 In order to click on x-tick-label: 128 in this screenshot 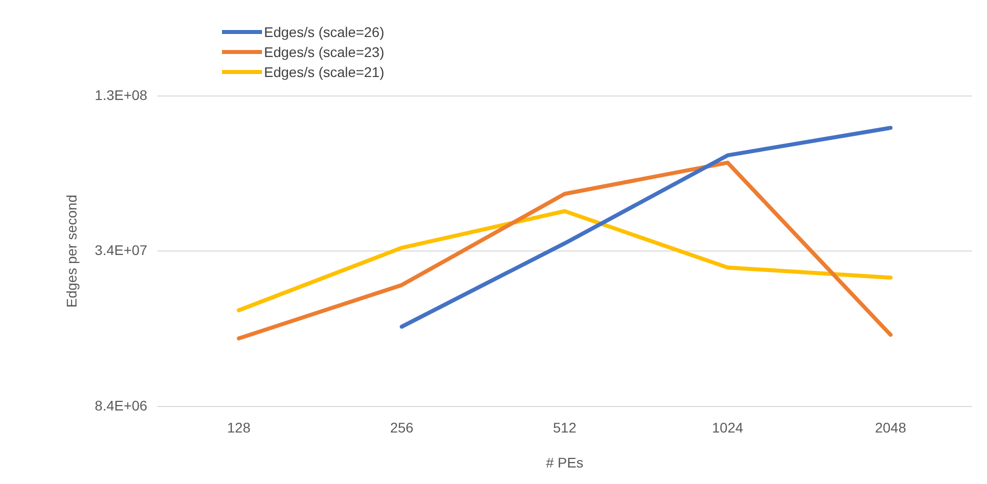, I will do `click(239, 428)`.